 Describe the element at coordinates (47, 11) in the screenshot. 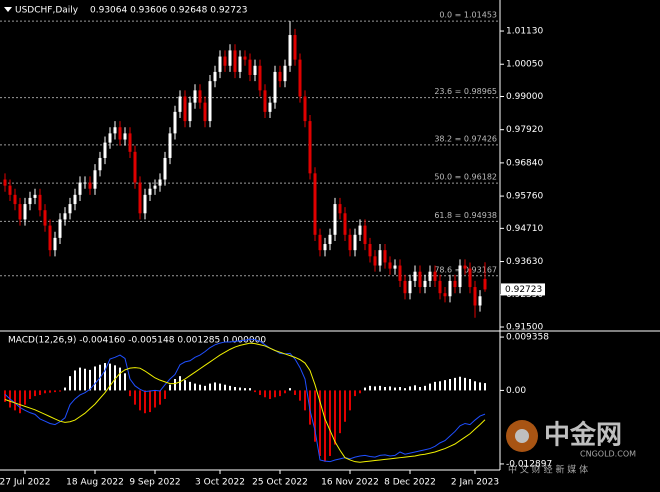

I see `chart-title: USDCHF,Daily` at that location.